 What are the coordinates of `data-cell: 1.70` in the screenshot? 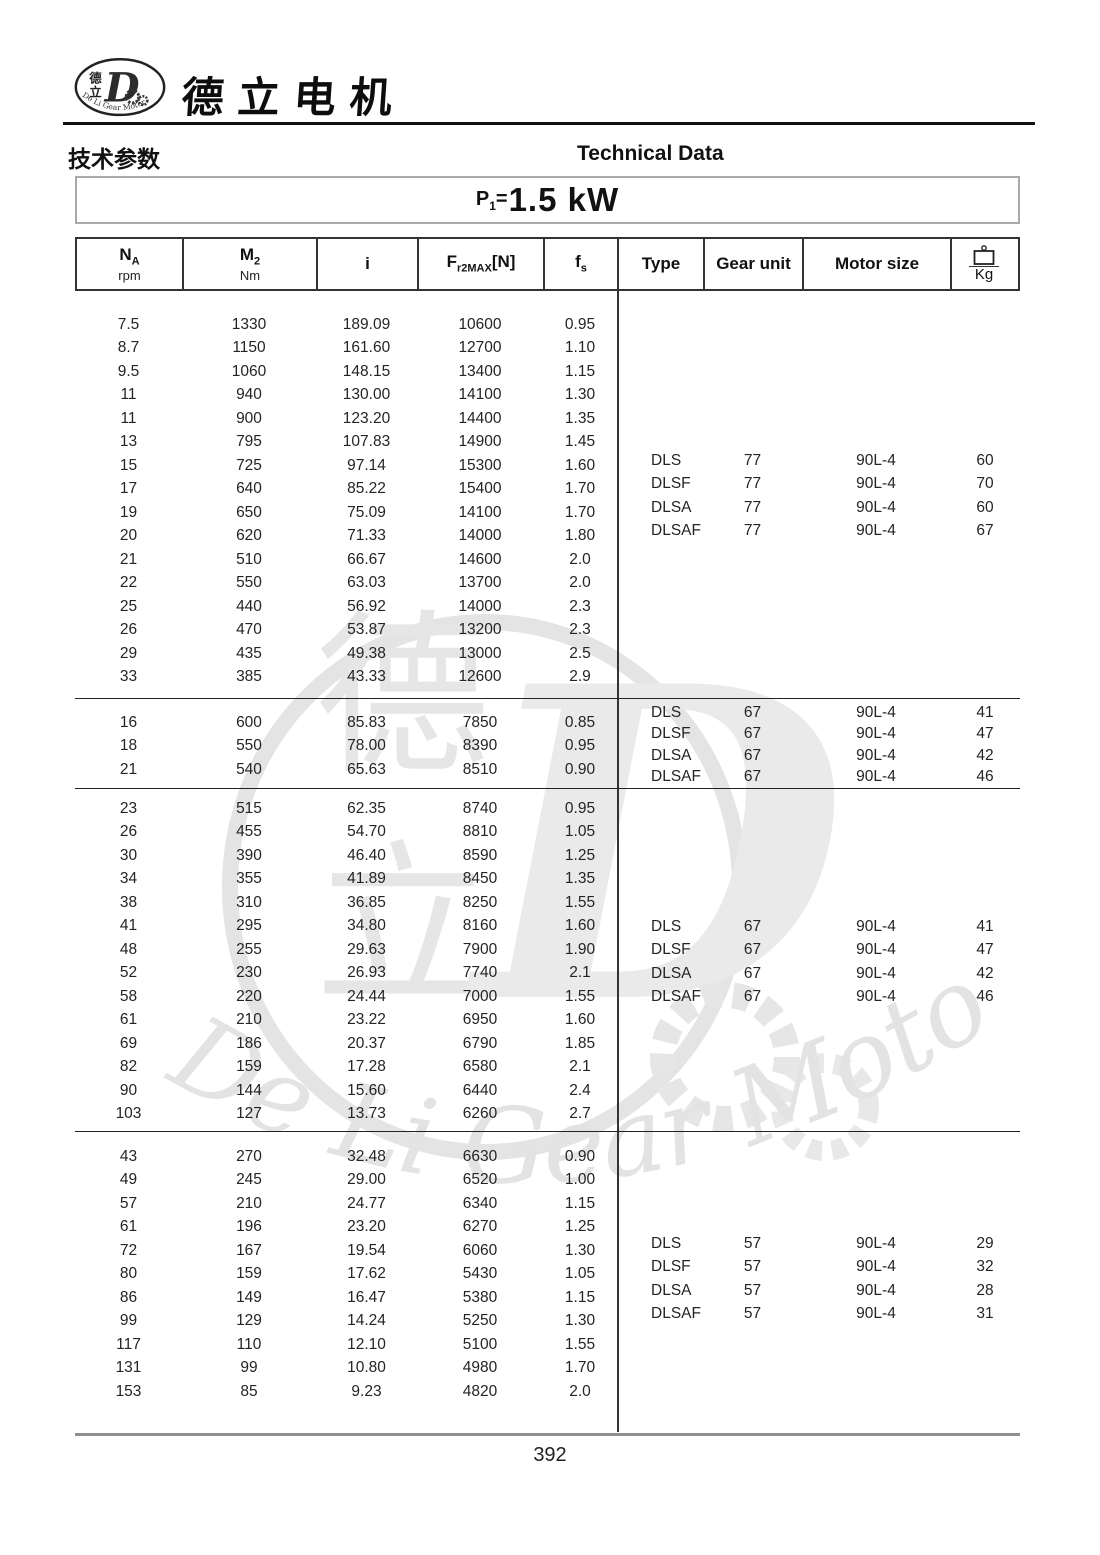 It's located at (580, 489).